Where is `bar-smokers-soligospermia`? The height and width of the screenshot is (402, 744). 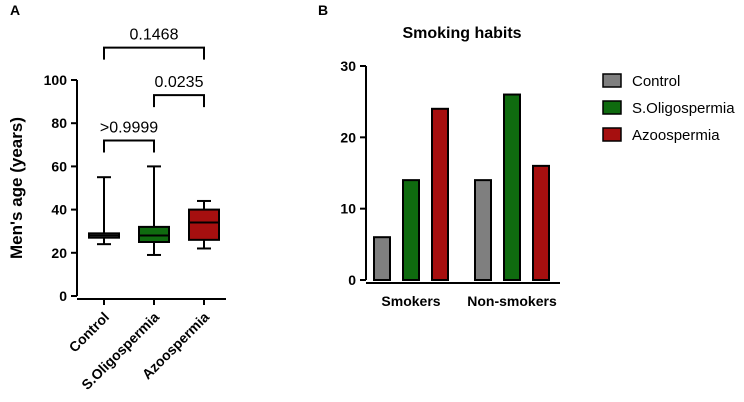
bar-smokers-soligospermia is located at coordinates (411, 230).